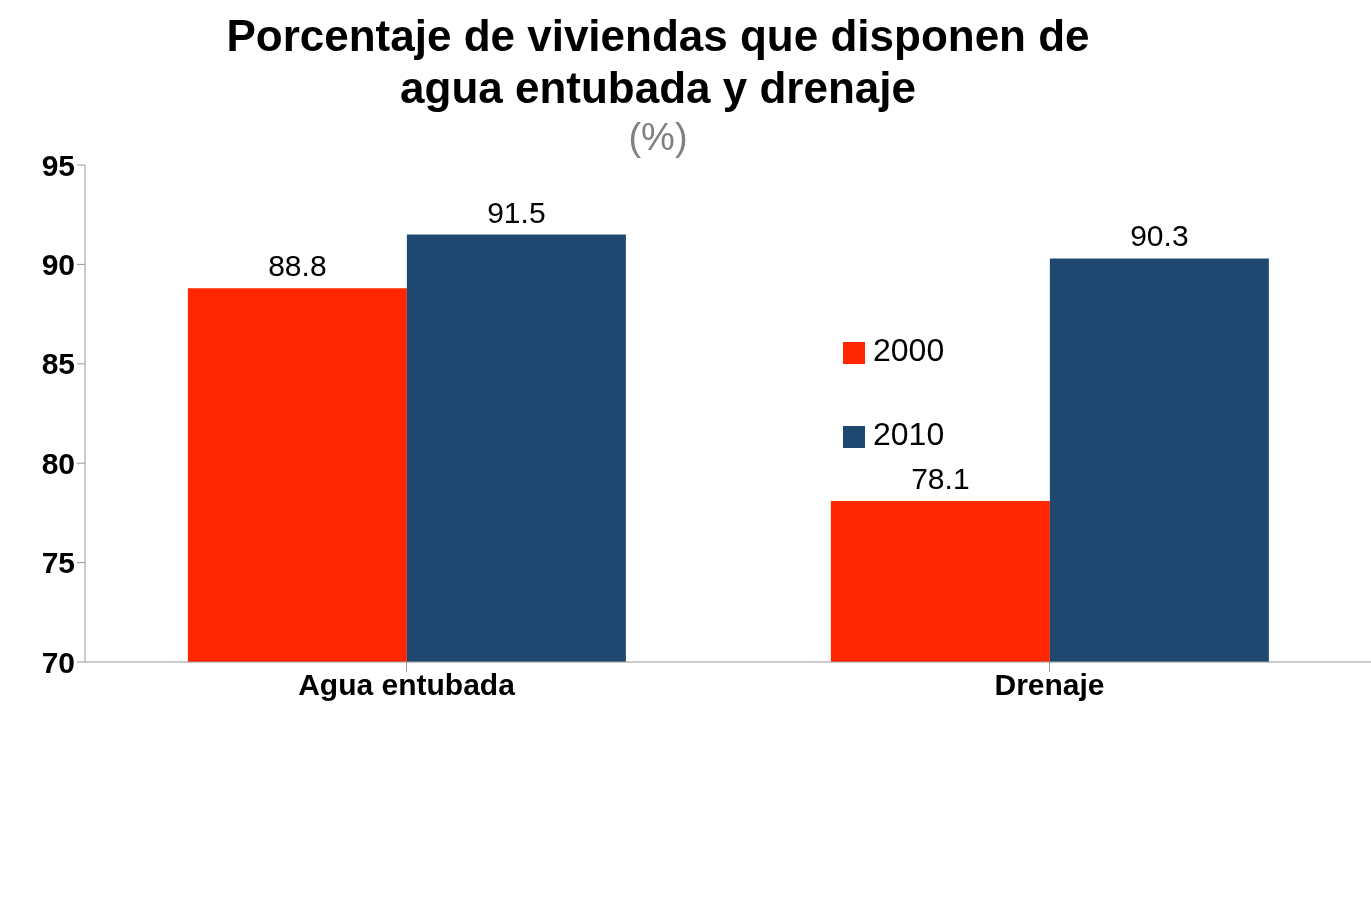 The image size is (1371, 897). What do you see at coordinates (658, 137) in the screenshot?
I see `chart-subtitle: (%)` at bounding box center [658, 137].